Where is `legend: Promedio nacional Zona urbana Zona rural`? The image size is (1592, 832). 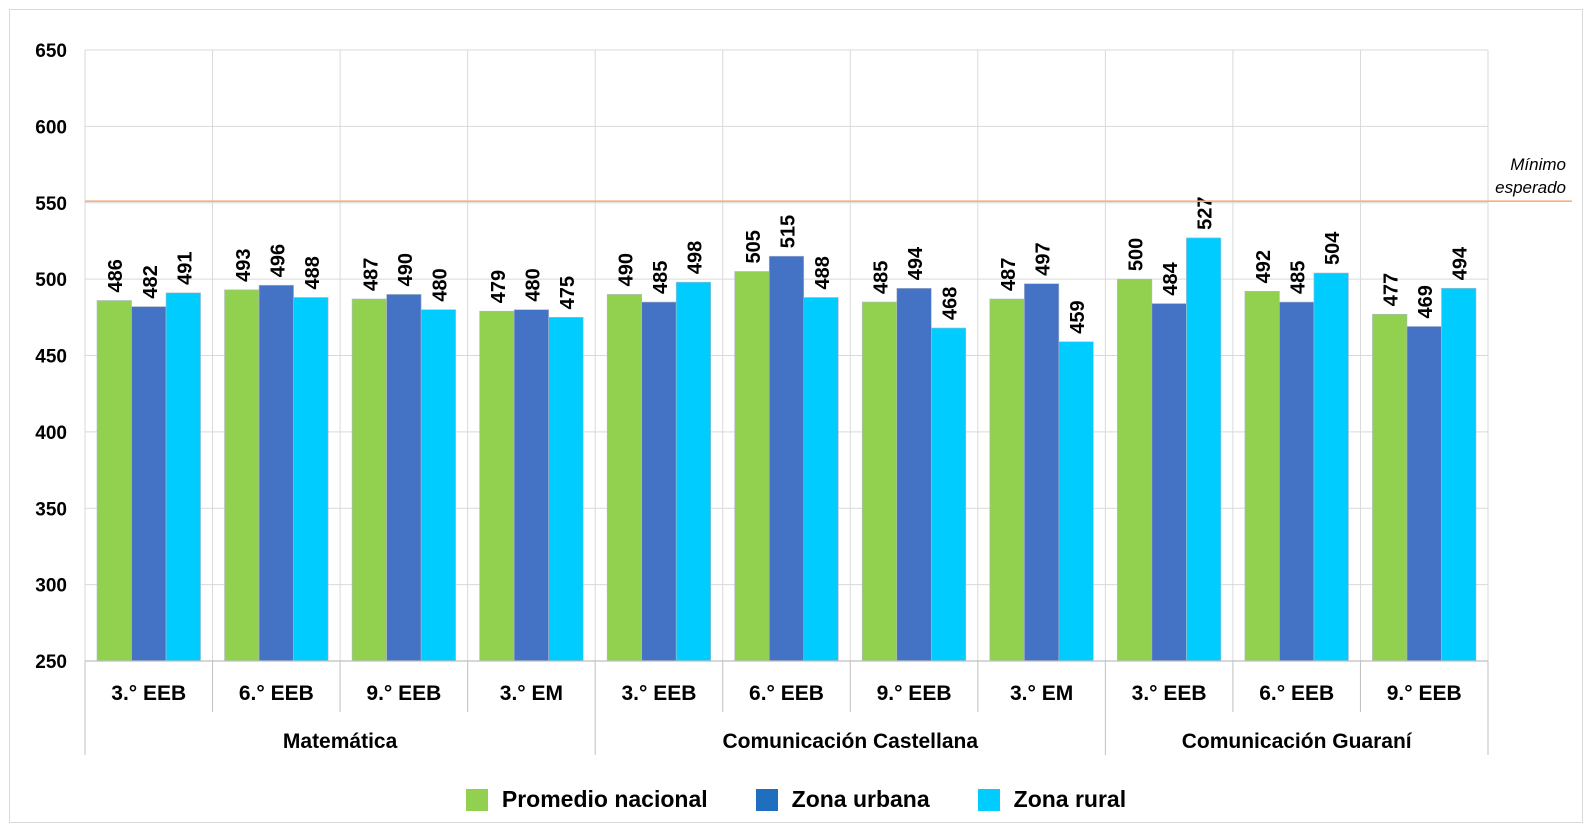
legend: Promedio nacional Zona urbana Zona rural is located at coordinates (796, 799).